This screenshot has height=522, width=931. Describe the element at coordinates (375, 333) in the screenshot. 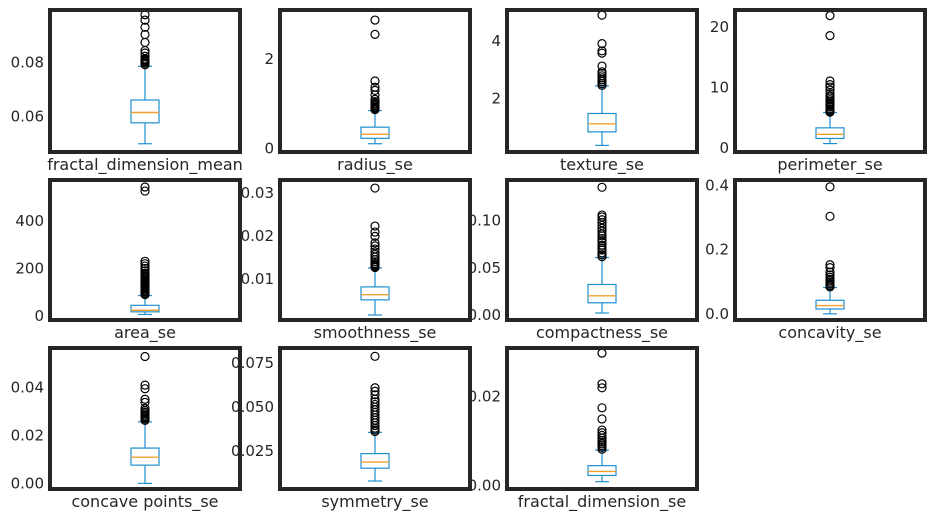

I see `category-label: smoothness_se` at that location.